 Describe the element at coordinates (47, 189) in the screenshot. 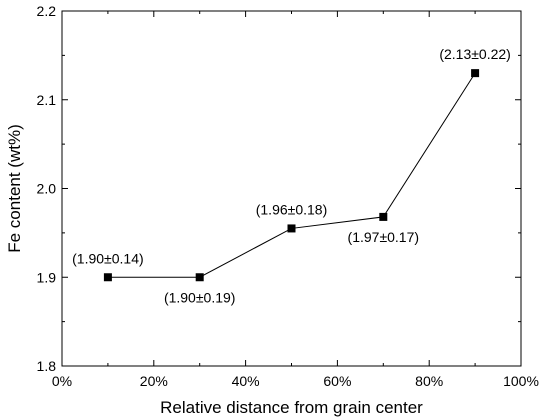

I see `y-tick-label: 2.0` at that location.